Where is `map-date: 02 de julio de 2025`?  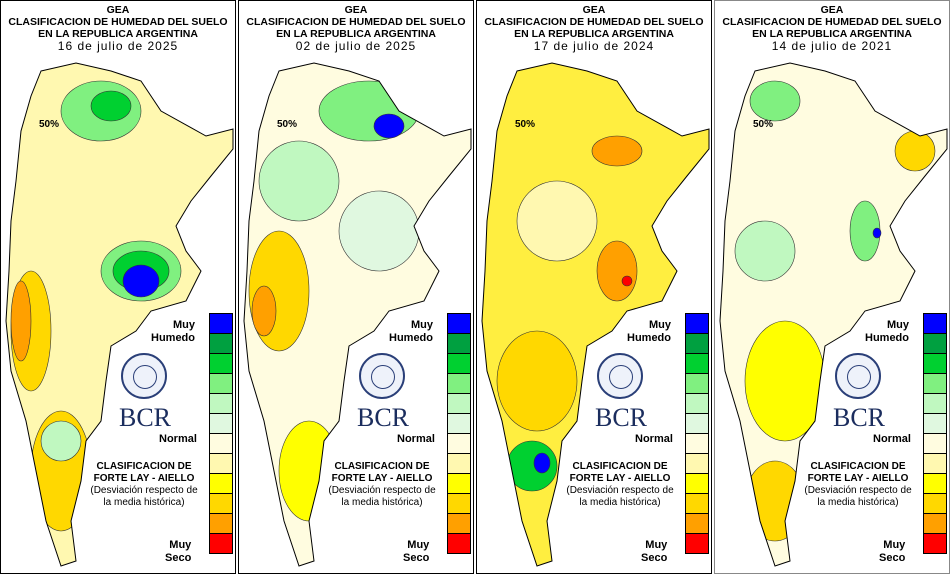 map-date: 02 de julio de 2025 is located at coordinates (356, 46).